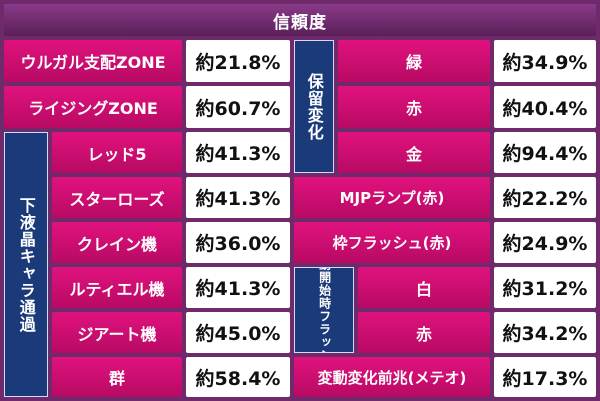  I want to click on value-urugal-zone: 約21.8%, so click(238, 61).